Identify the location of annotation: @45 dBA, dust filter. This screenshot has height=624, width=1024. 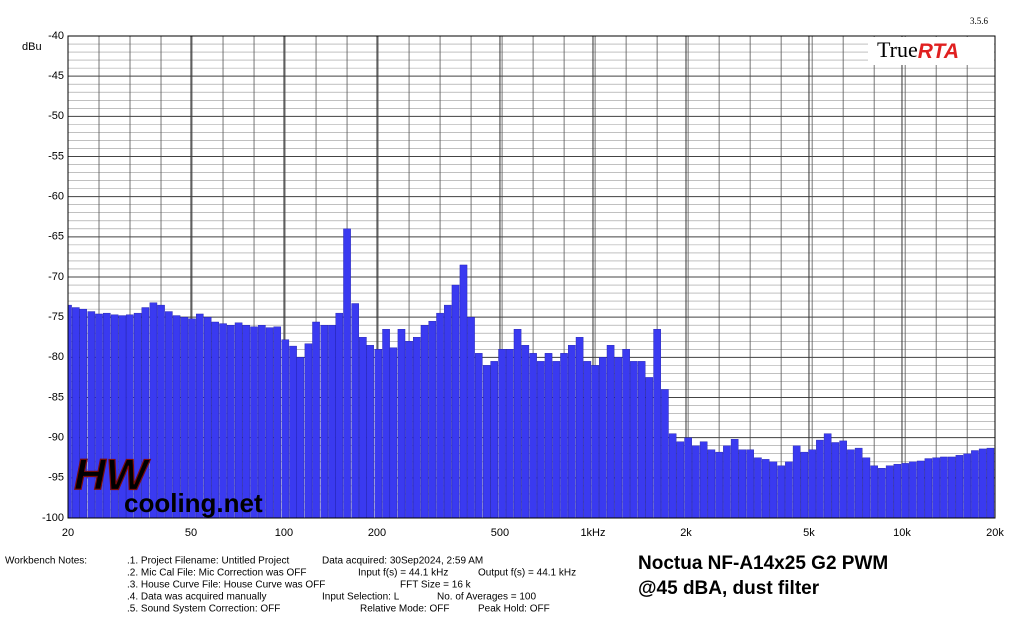
(729, 588).